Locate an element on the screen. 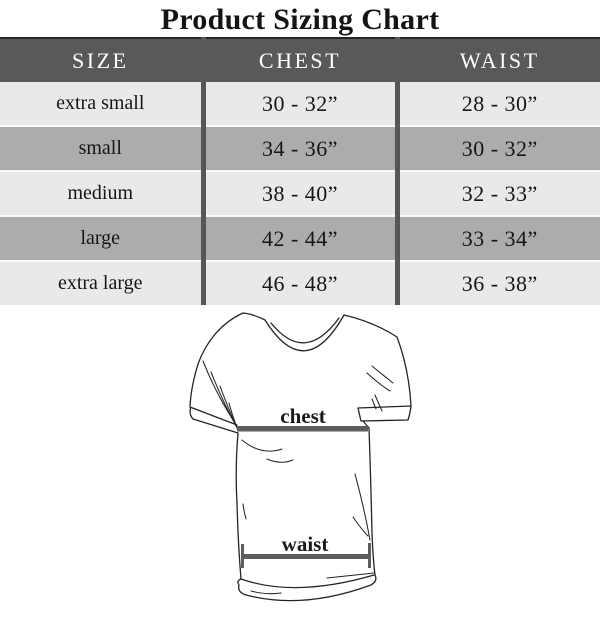  page-title: Product Sizing Chart is located at coordinates (300, 19).